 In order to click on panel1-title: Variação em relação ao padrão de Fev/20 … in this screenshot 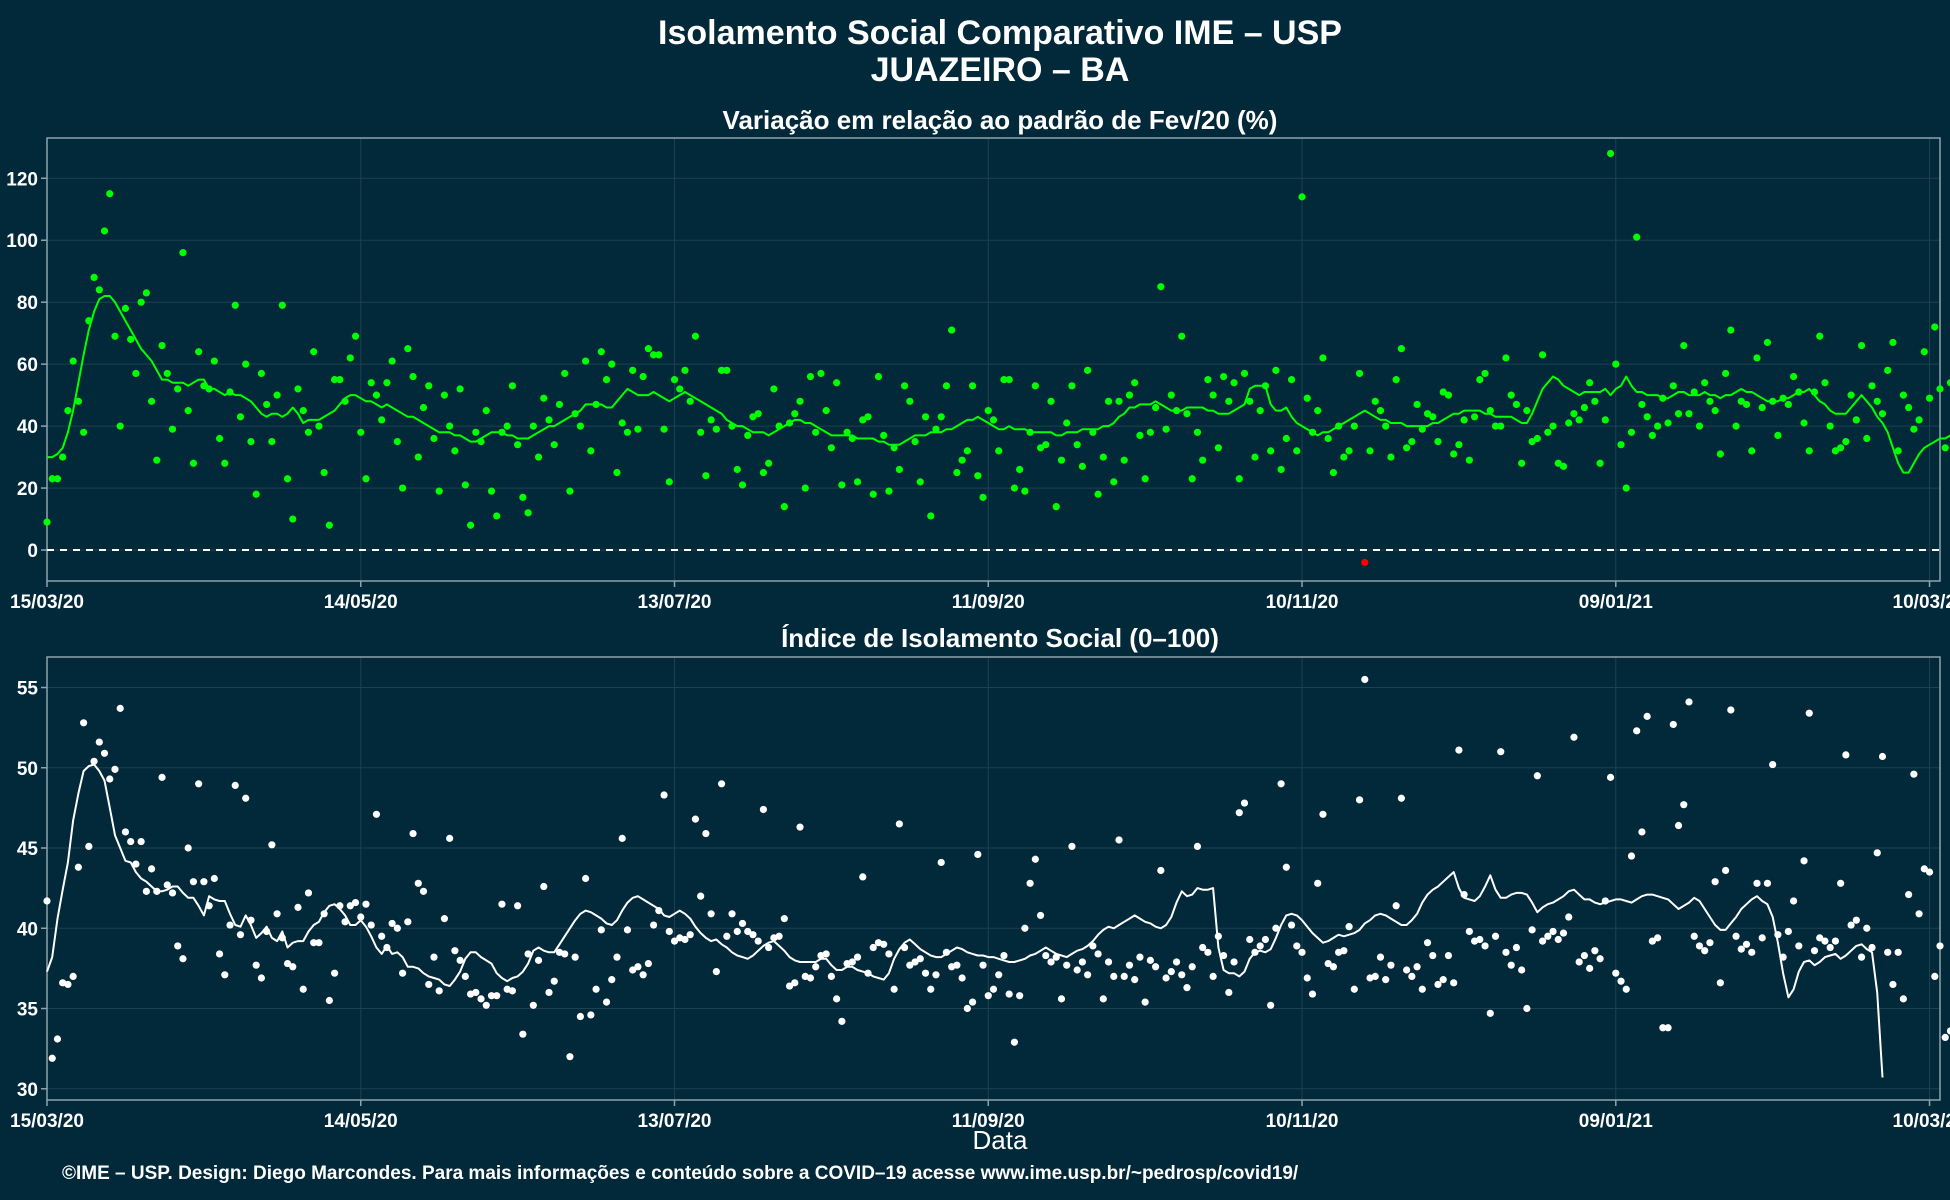, I will do `click(1000, 120)`.